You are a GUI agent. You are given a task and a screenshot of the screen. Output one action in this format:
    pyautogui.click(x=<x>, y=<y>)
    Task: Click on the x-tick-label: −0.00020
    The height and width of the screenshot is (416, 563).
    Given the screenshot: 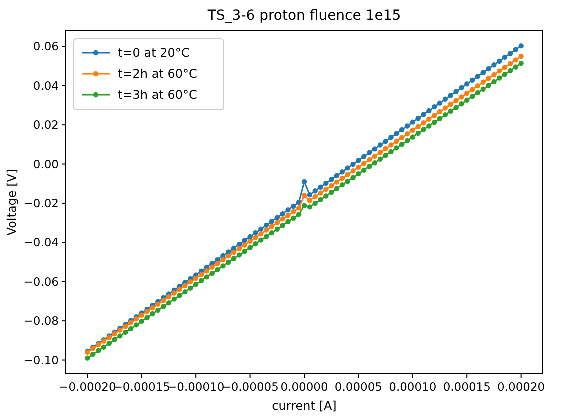 What is the action you would take?
    pyautogui.click(x=87, y=387)
    